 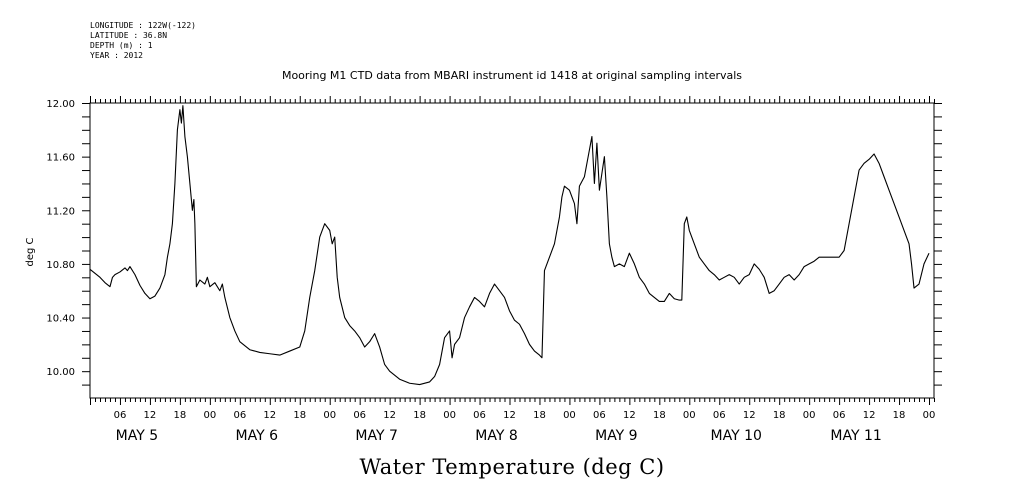 I want to click on x-axis-label: Water Temperature (deg C), so click(x=512, y=467).